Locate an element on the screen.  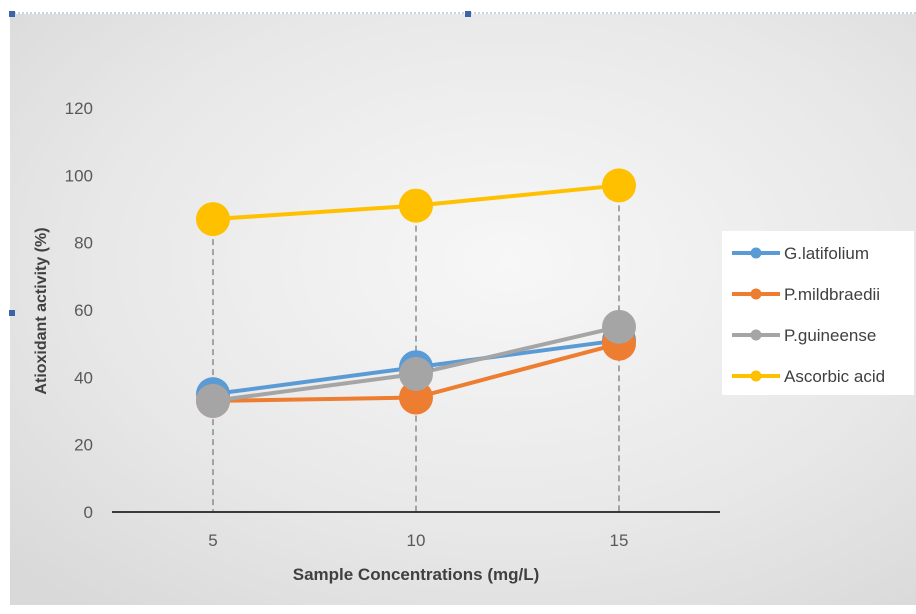
selection-handle-top-left is located at coordinates (12, 14).